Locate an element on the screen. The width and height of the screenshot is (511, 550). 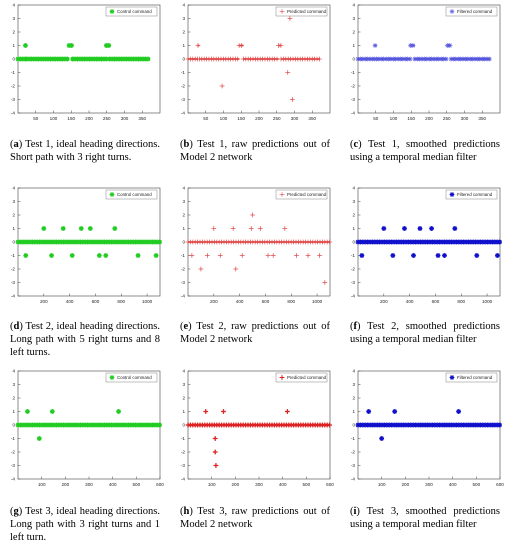
x-tick-label: 100 is located at coordinates (42, 484).